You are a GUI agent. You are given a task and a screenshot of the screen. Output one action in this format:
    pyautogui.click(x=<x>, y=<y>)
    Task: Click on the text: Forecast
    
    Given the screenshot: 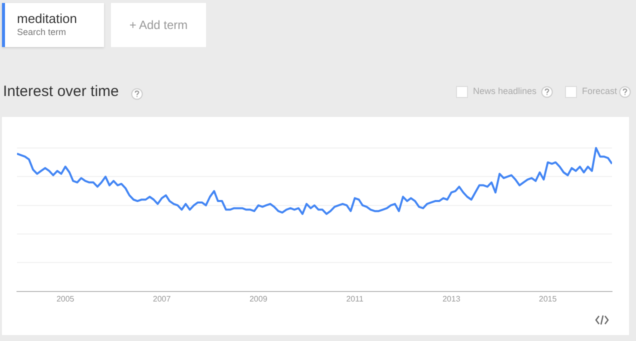 What is the action you would take?
    pyautogui.click(x=600, y=91)
    